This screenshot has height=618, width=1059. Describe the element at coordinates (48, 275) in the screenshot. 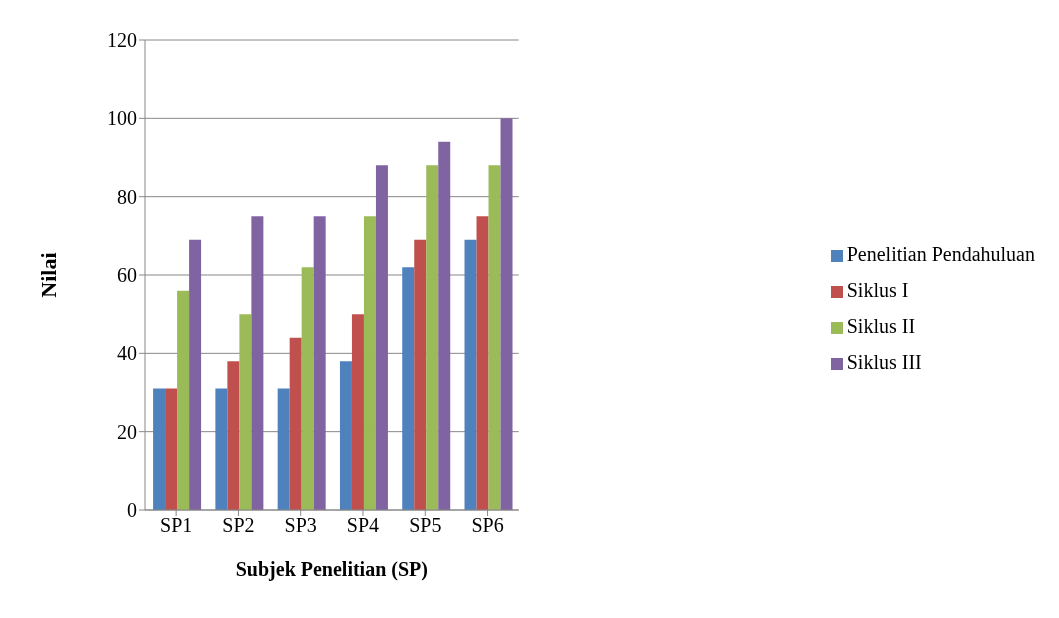

I see `y-axis-title: Nilai` at that location.